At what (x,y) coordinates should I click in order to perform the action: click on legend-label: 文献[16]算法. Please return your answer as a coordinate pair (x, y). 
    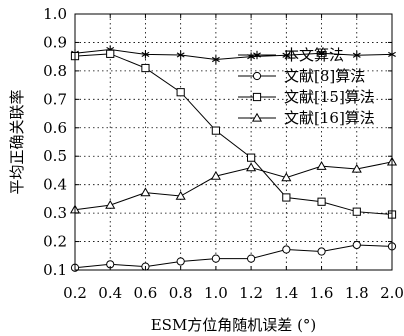
    Looking at the image, I should click on (329, 118).